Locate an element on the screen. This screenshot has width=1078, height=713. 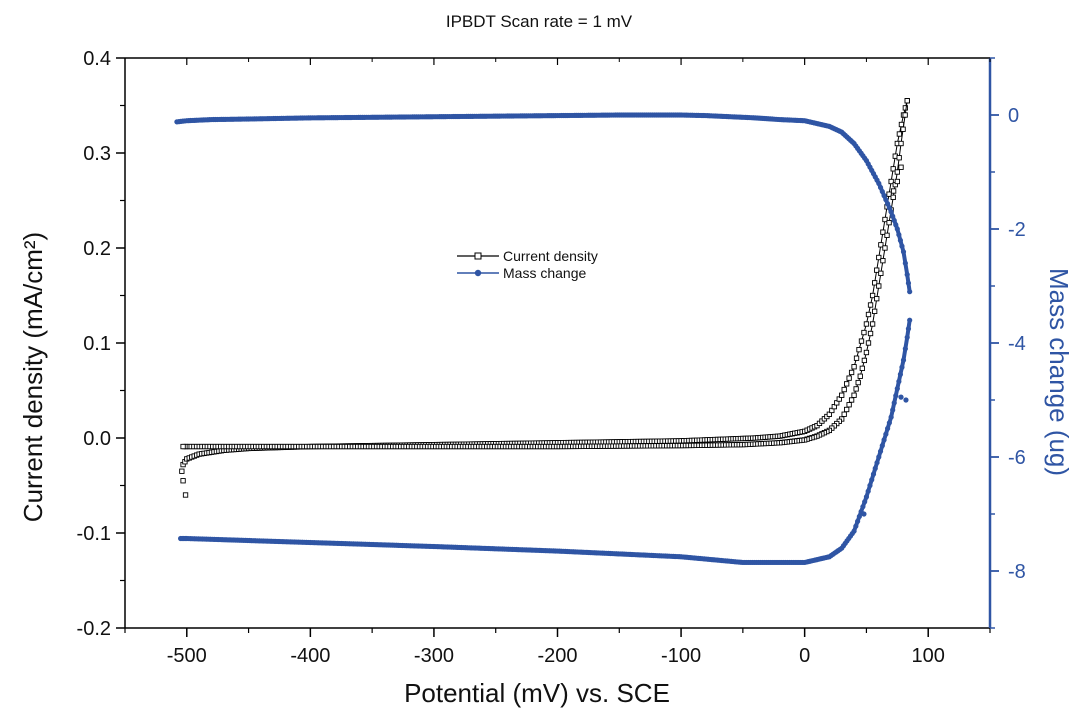
chart-title: IPBDT Scan rate = 1 mV is located at coordinates (539, 21).